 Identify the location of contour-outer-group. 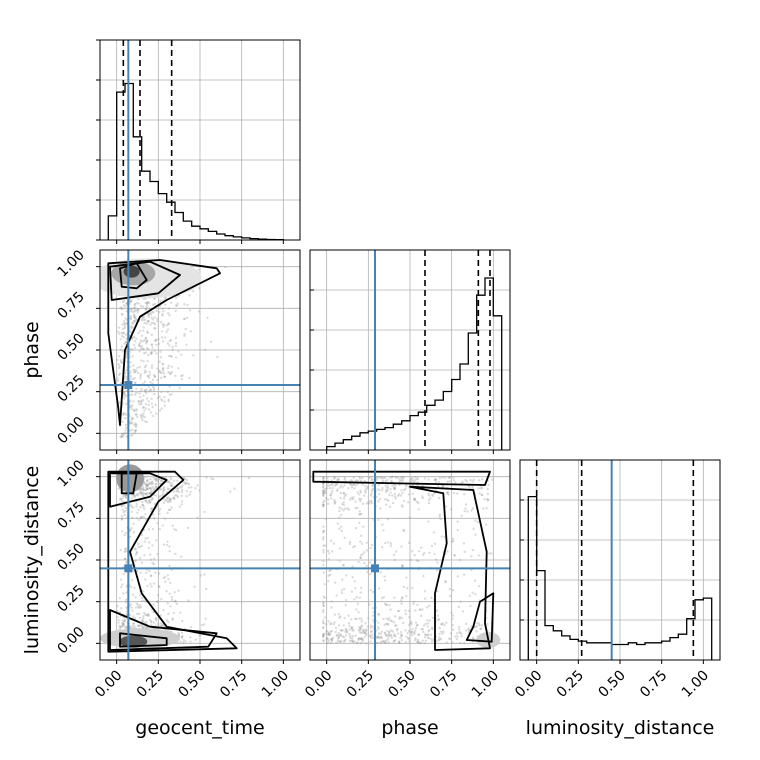
(172, 561).